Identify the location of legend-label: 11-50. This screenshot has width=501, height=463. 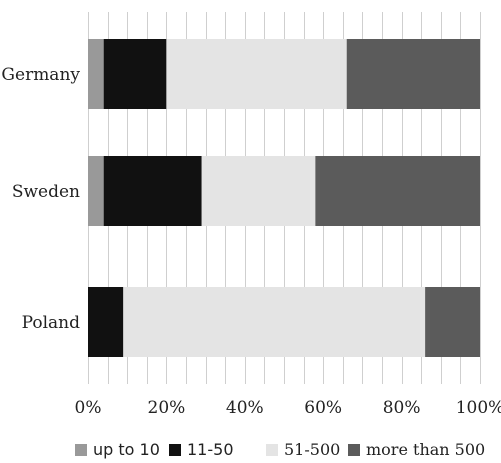
(210, 449).